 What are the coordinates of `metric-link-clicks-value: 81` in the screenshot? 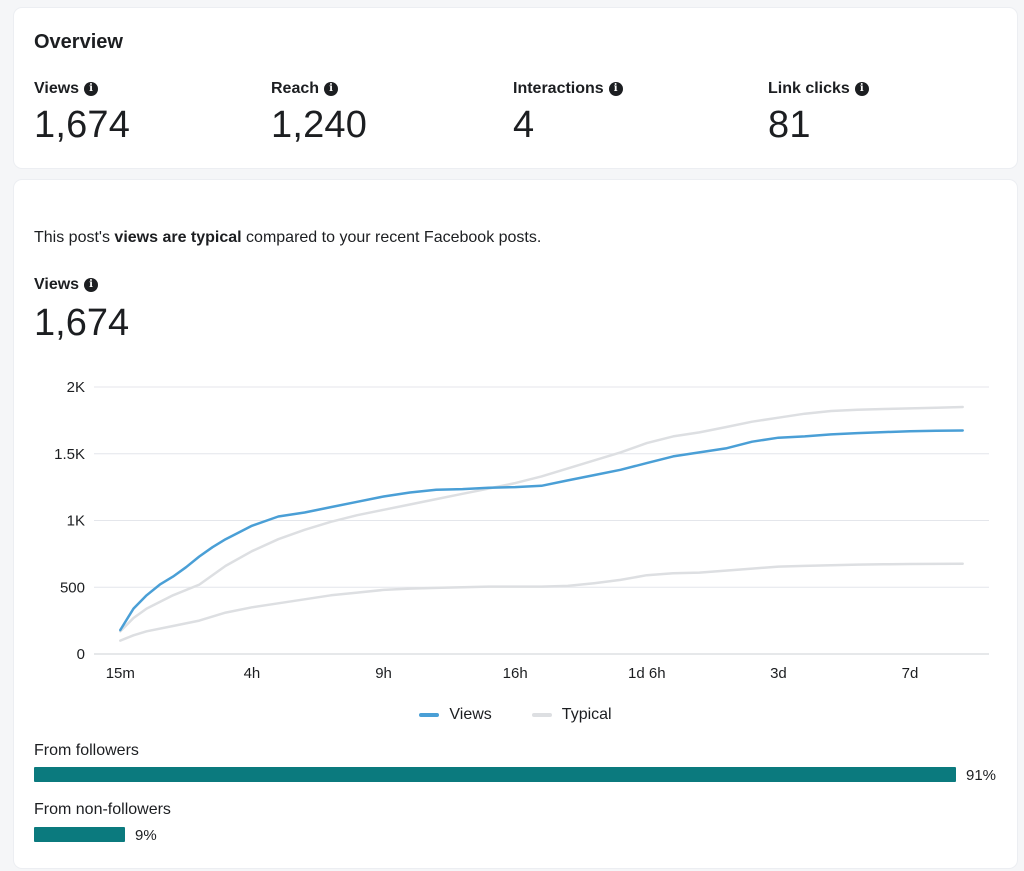 It's located at (789, 125).